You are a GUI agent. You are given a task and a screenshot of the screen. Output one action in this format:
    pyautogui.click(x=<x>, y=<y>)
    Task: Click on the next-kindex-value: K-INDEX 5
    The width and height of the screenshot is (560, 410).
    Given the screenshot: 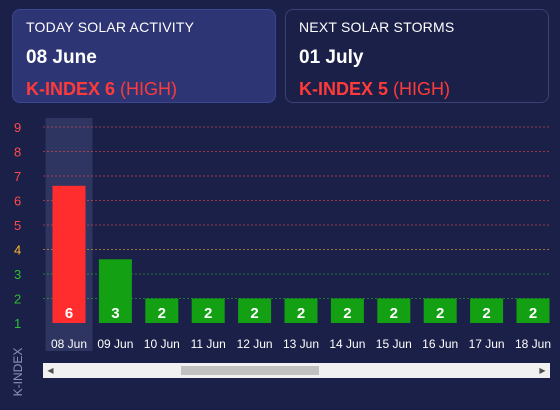 What is the action you would take?
    pyautogui.click(x=344, y=89)
    